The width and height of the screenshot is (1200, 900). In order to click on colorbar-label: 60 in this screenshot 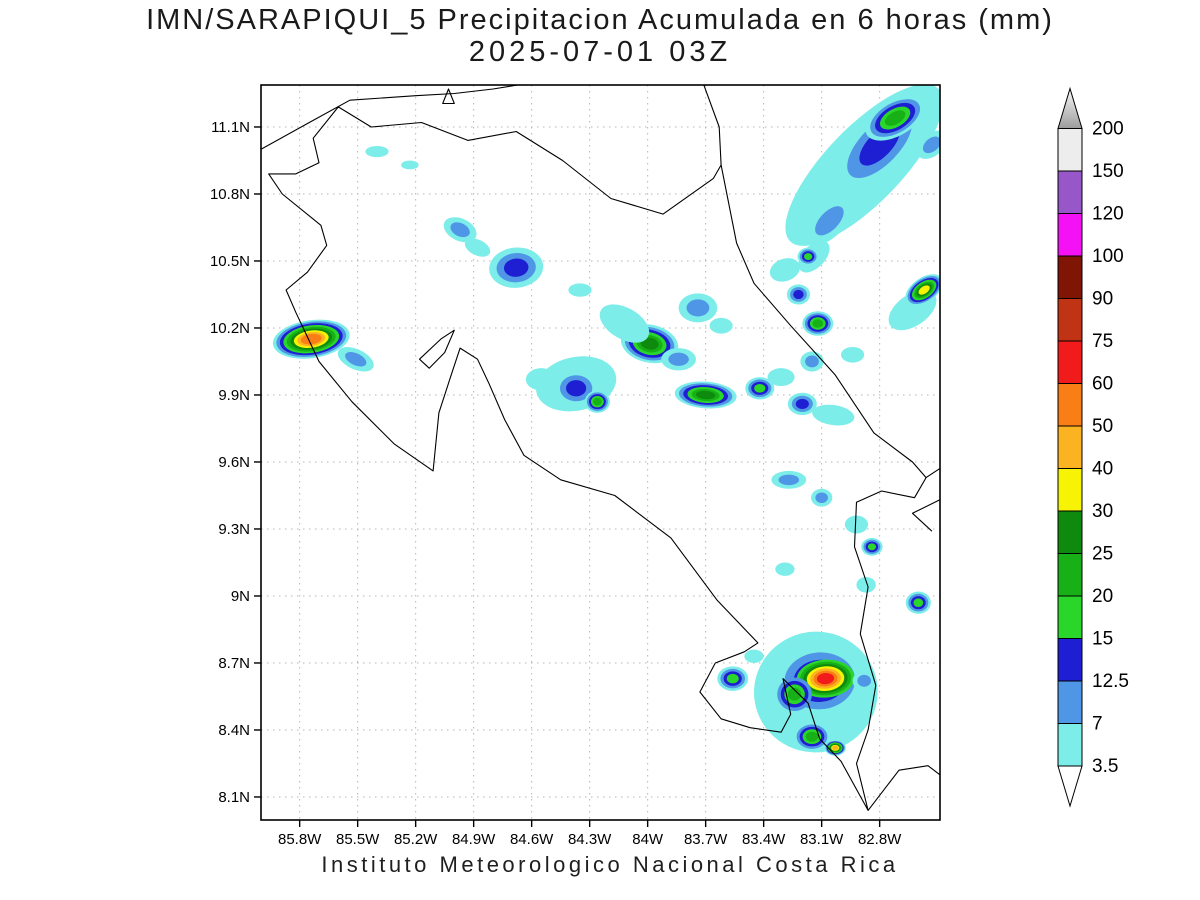, I will do `click(1102, 384)`.